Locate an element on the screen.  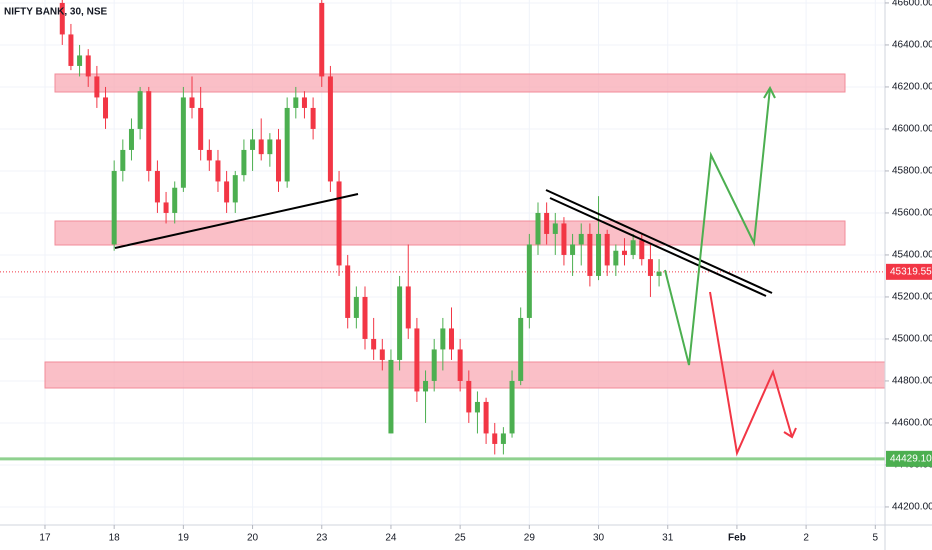
zone is located at coordinates (450, 83).